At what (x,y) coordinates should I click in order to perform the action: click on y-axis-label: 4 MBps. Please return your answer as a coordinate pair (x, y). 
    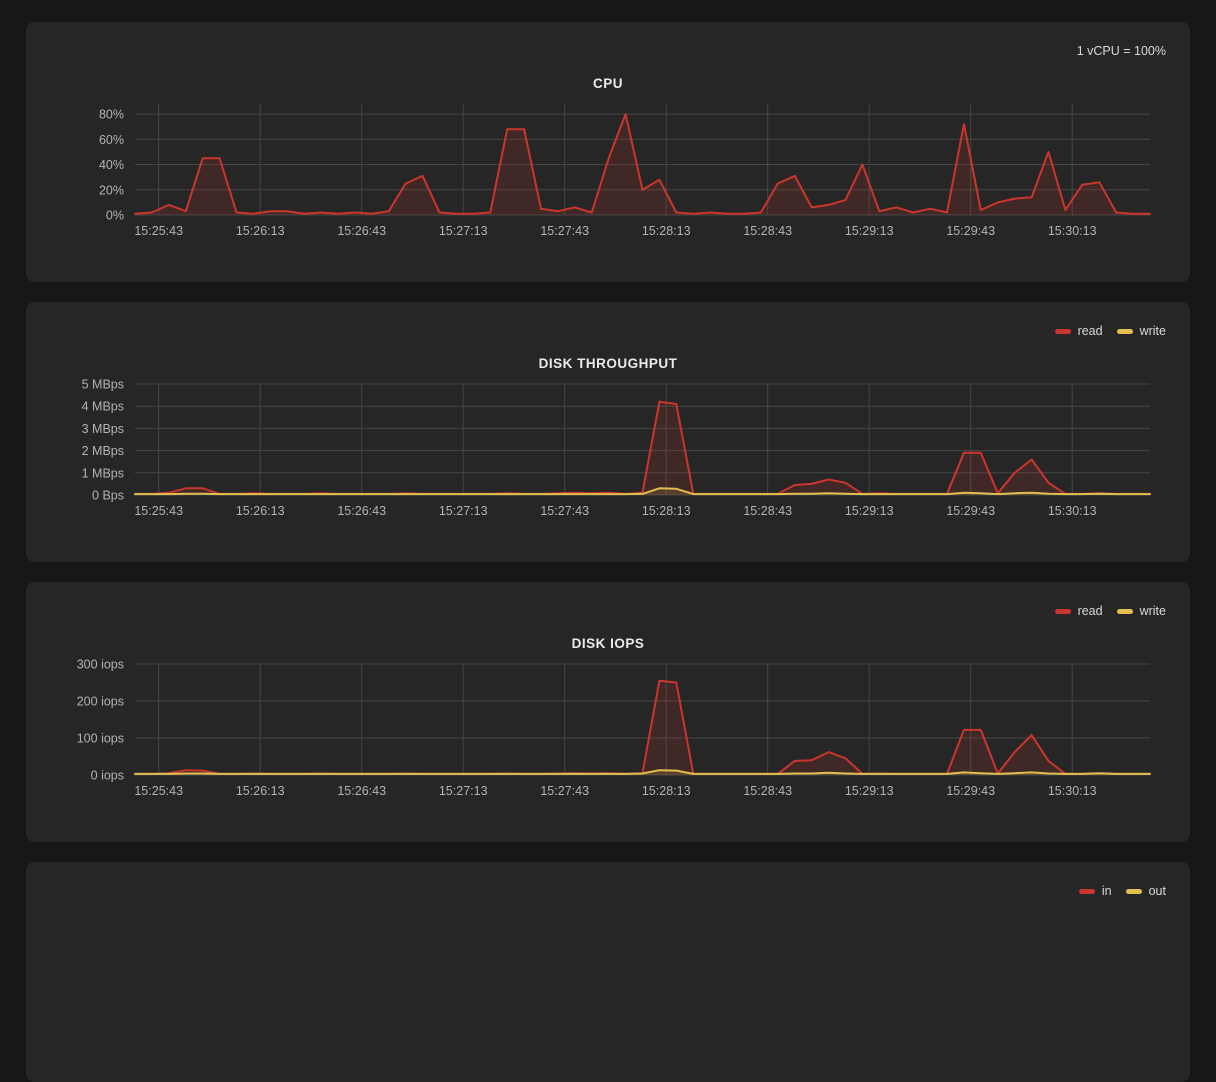
    Looking at the image, I should click on (103, 407).